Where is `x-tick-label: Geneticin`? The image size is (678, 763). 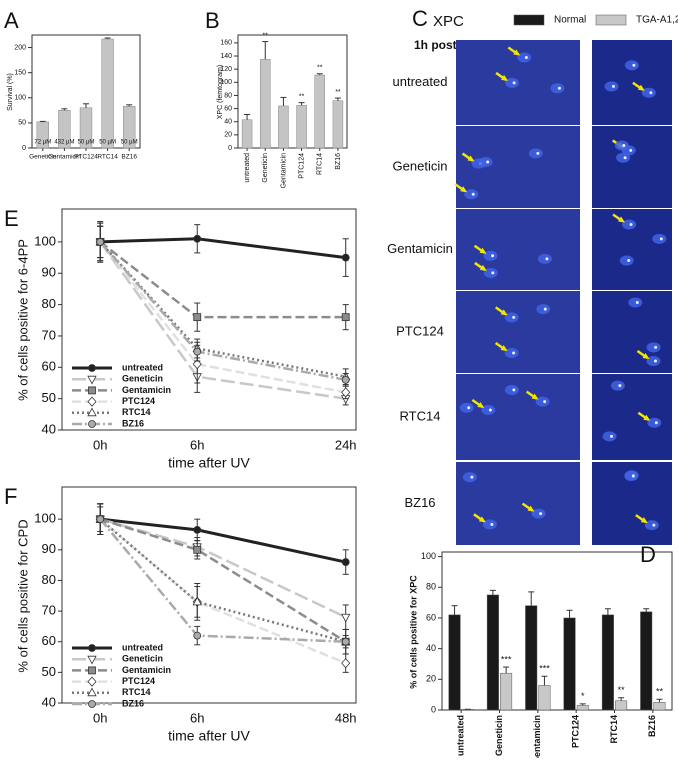
x-tick-label: Geneticin is located at coordinates (499, 735).